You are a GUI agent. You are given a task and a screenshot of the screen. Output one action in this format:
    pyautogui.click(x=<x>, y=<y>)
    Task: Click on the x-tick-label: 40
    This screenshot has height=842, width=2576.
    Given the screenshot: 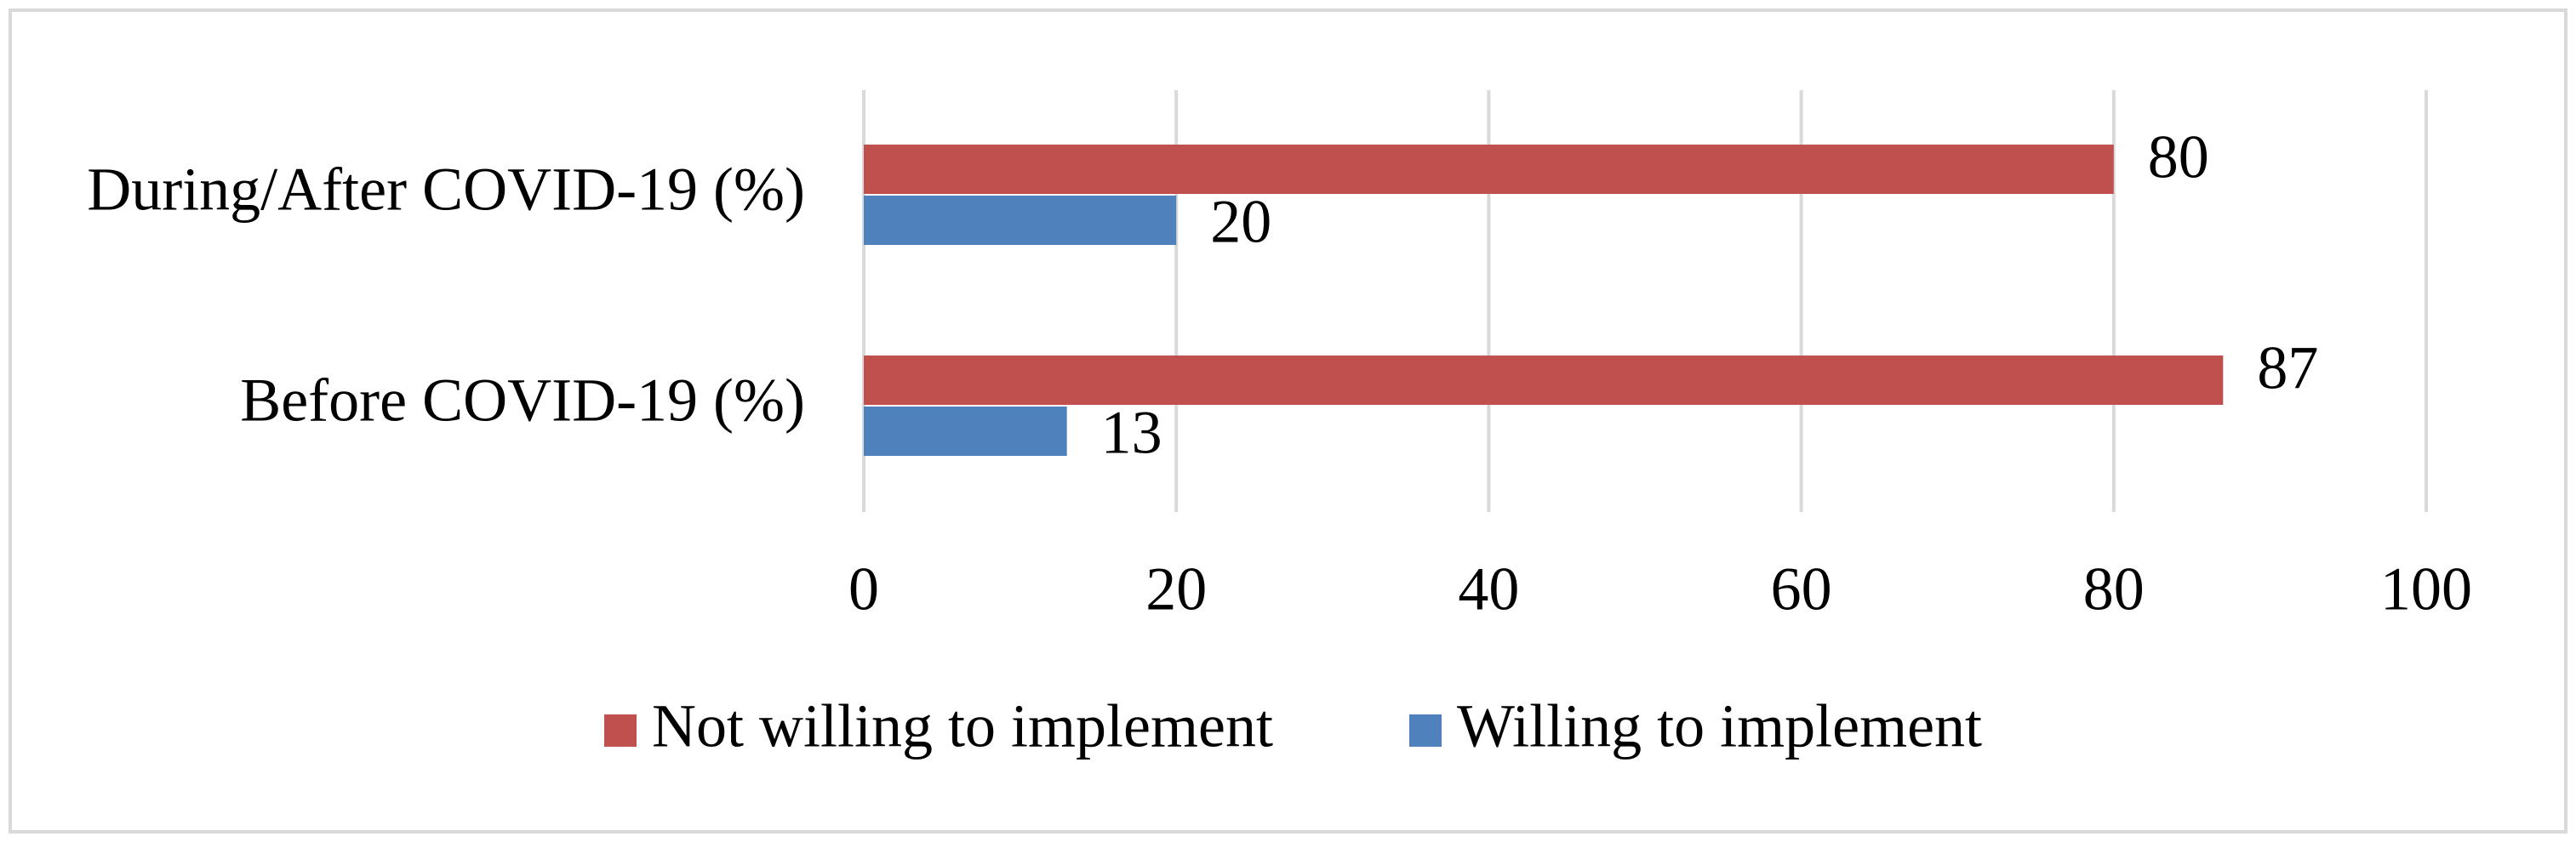 What is the action you would take?
    pyautogui.click(x=1488, y=589)
    